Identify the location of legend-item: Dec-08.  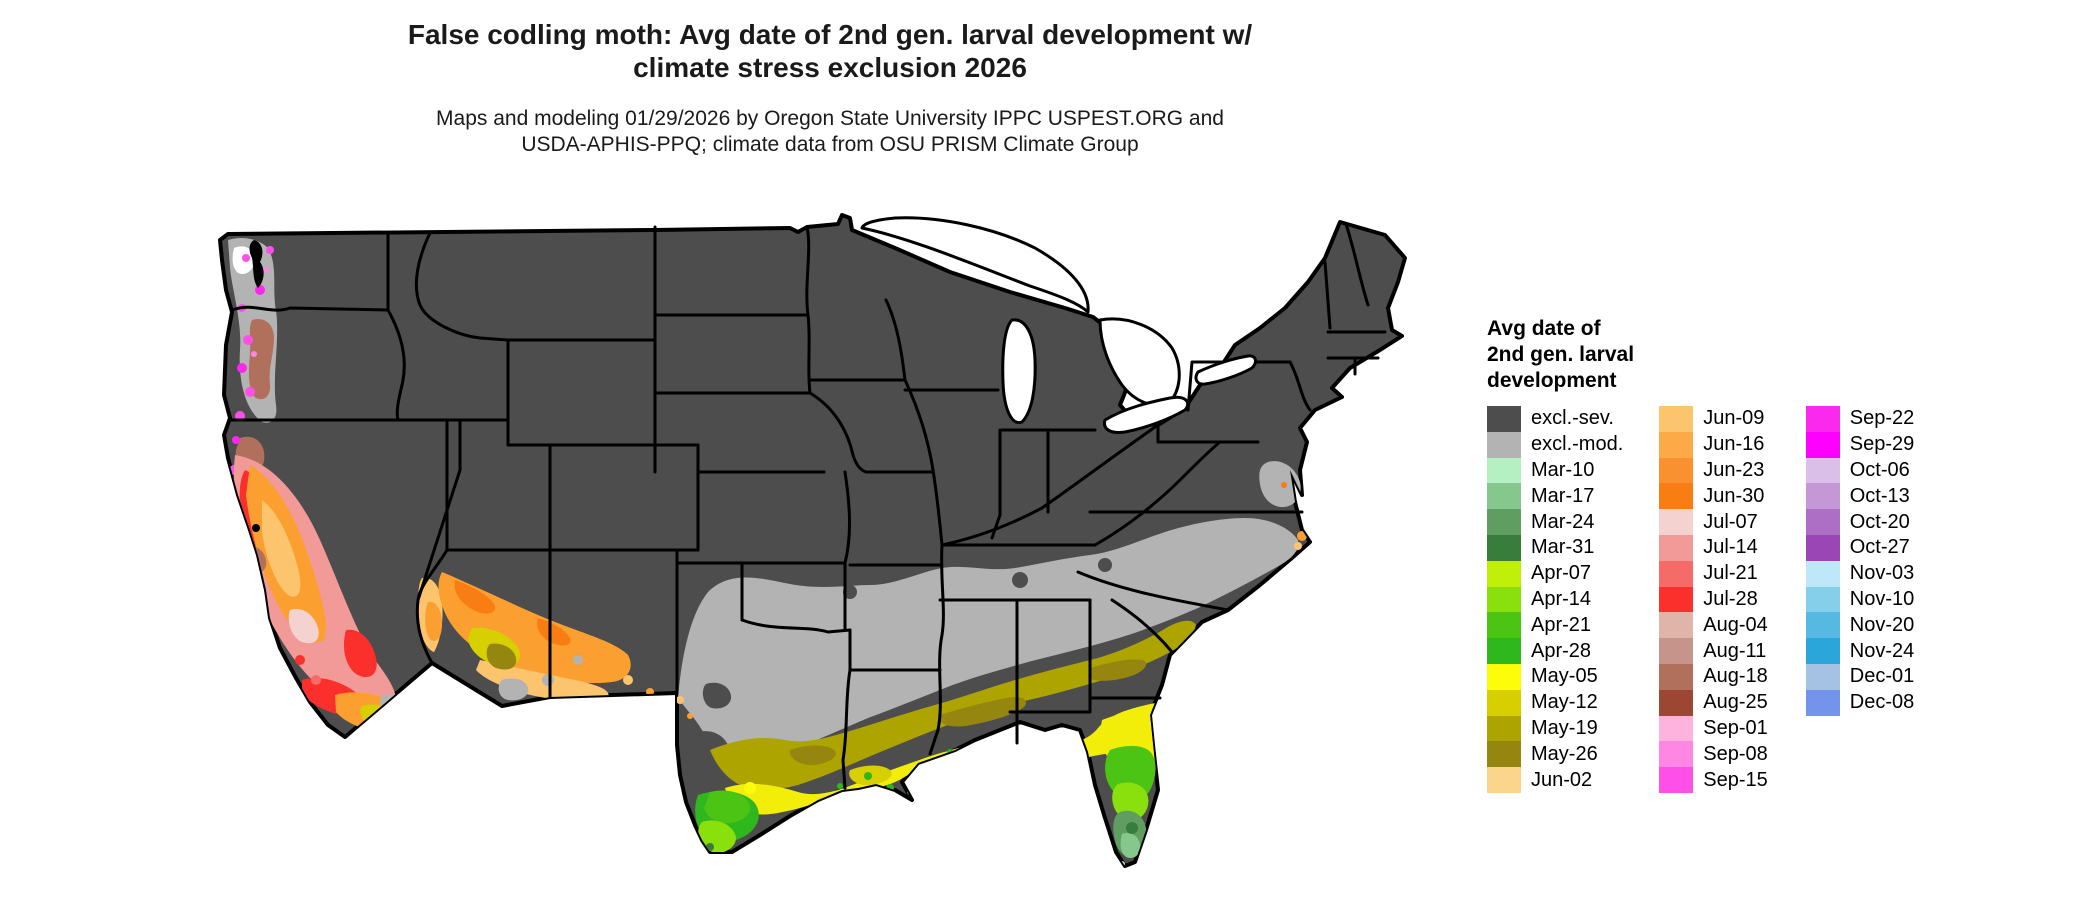
(1860, 702).